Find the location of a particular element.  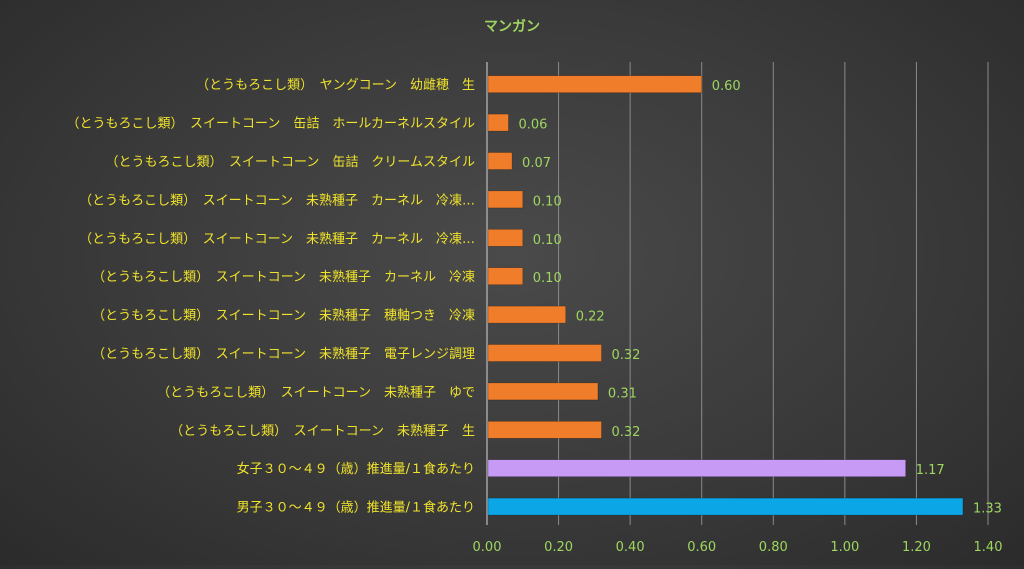

category-label: （とうもろこし類） ヤングコーン 幼雌穂 生 is located at coordinates (335, 85).